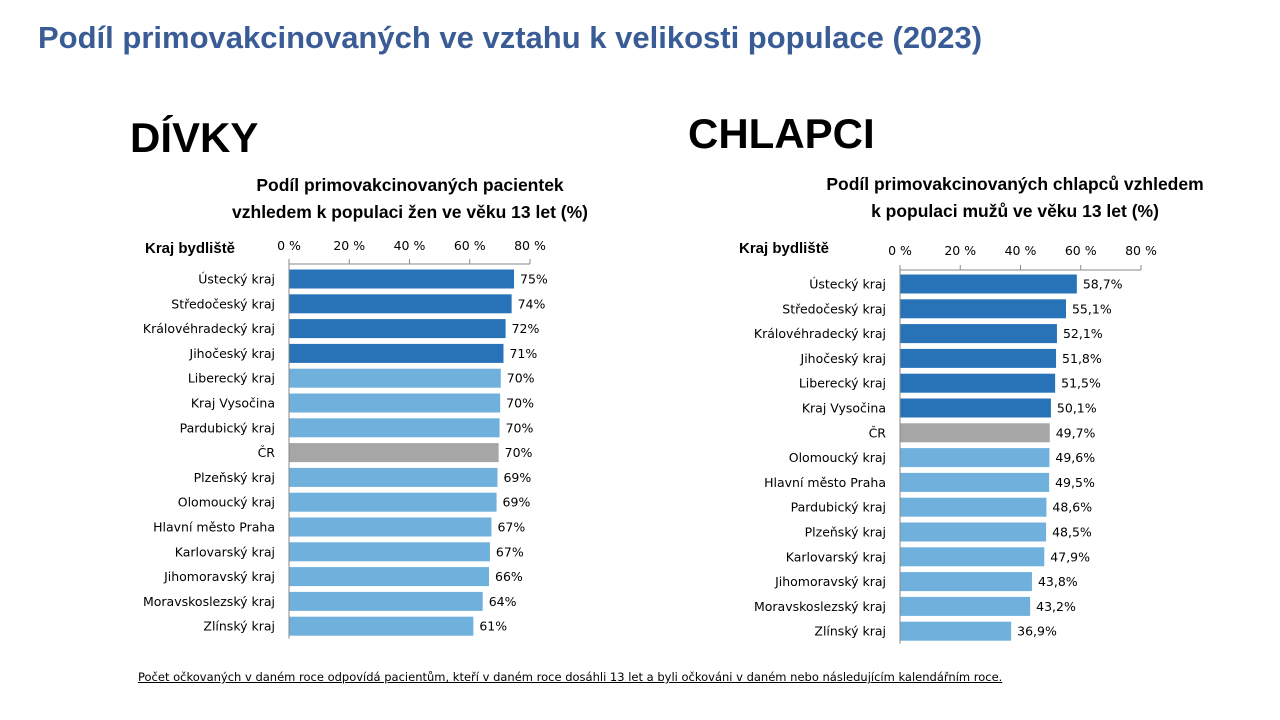 This screenshot has height=720, width=1280. I want to click on boys-data-label: 43,2%, so click(1056, 606).